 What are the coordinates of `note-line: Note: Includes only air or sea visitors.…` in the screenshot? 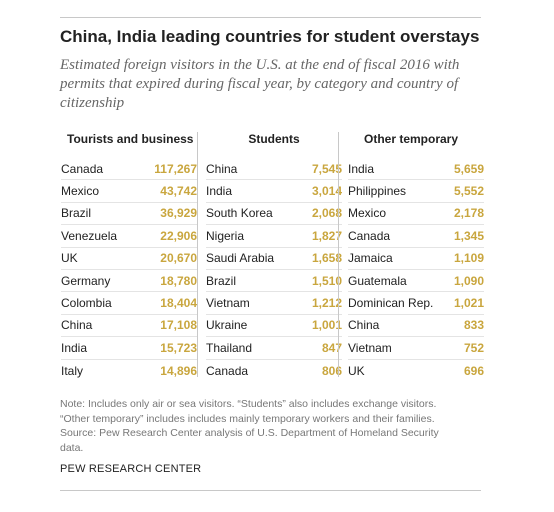 It's located at (248, 404).